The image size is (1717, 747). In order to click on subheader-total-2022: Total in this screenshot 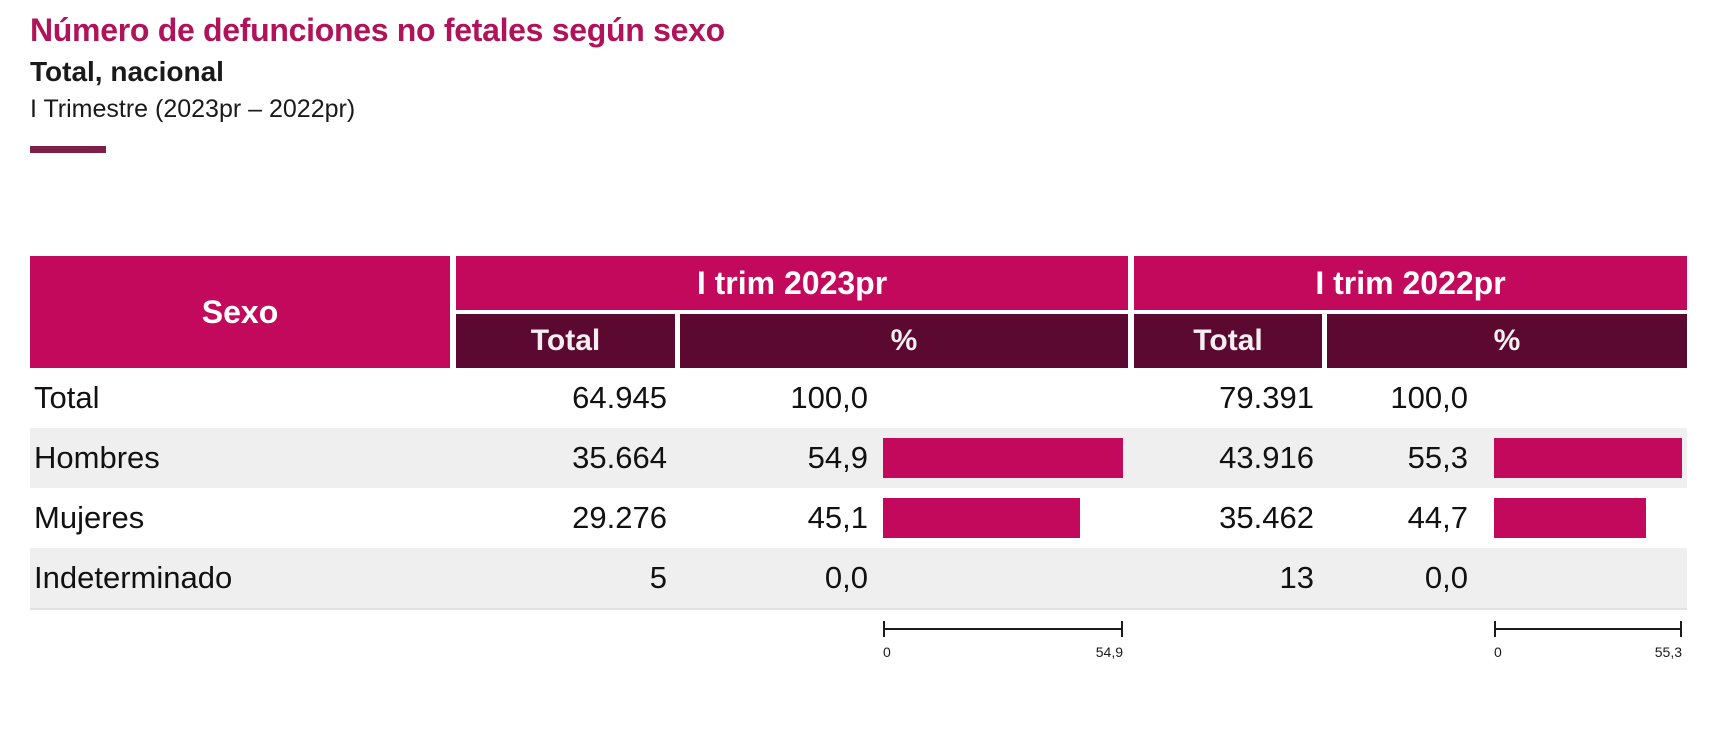, I will do `click(1228, 341)`.